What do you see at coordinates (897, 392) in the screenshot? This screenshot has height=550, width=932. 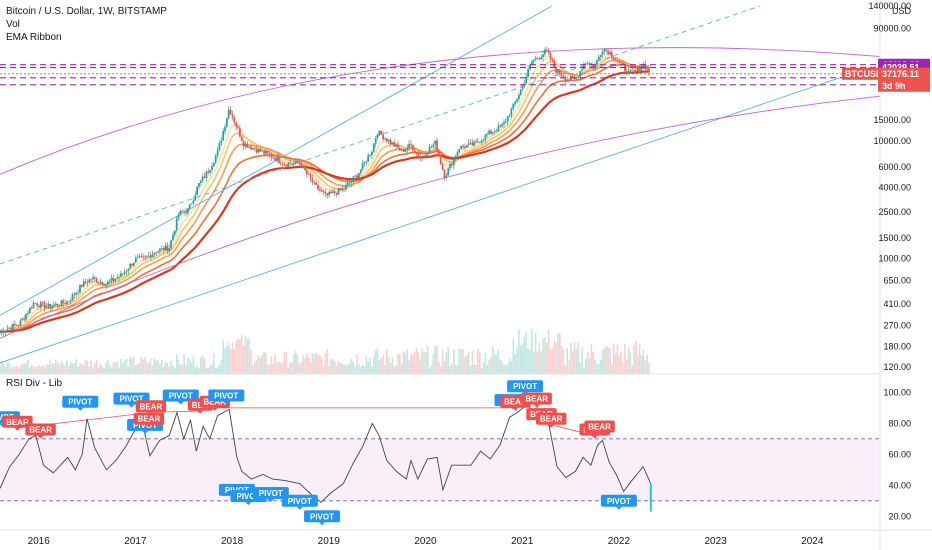 I see `rsi-tick-label: 100.00` at bounding box center [897, 392].